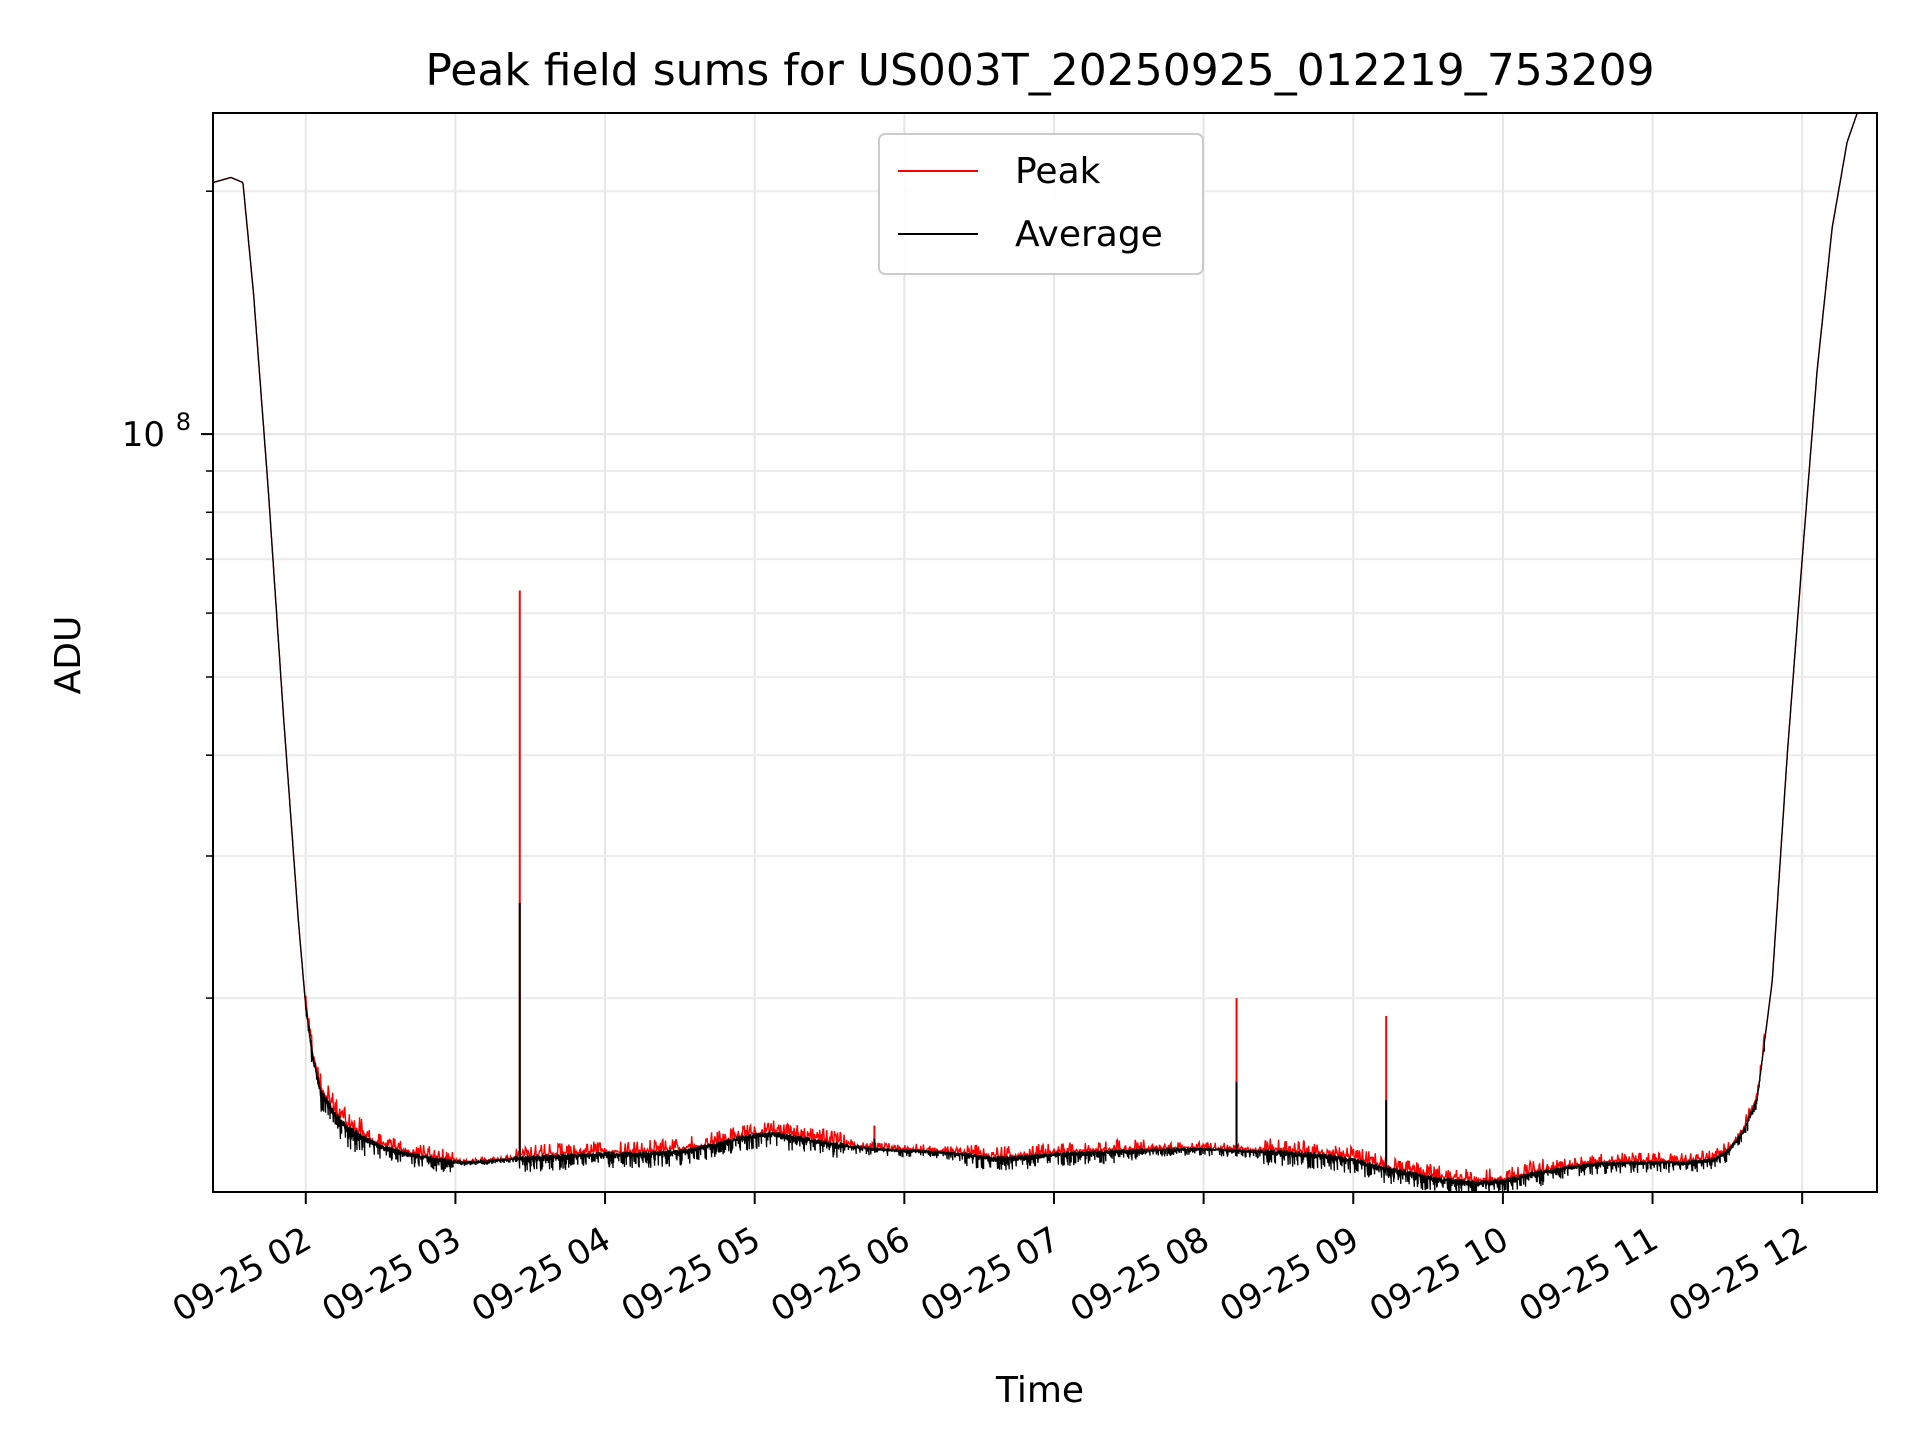  I want to click on y-axis-label: ADU, so click(68, 655).